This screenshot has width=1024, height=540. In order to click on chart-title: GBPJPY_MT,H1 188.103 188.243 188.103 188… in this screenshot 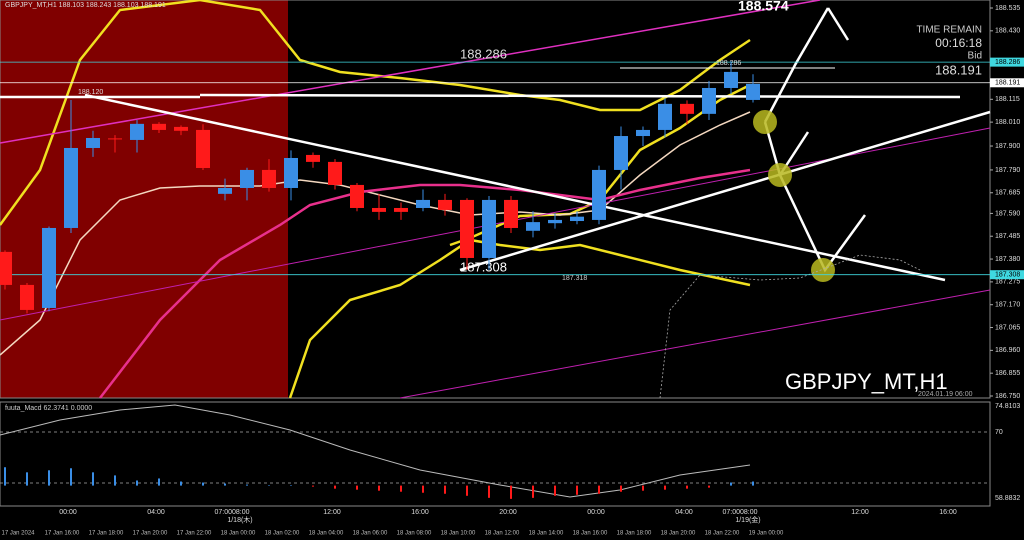, I will do `click(85, 5)`.